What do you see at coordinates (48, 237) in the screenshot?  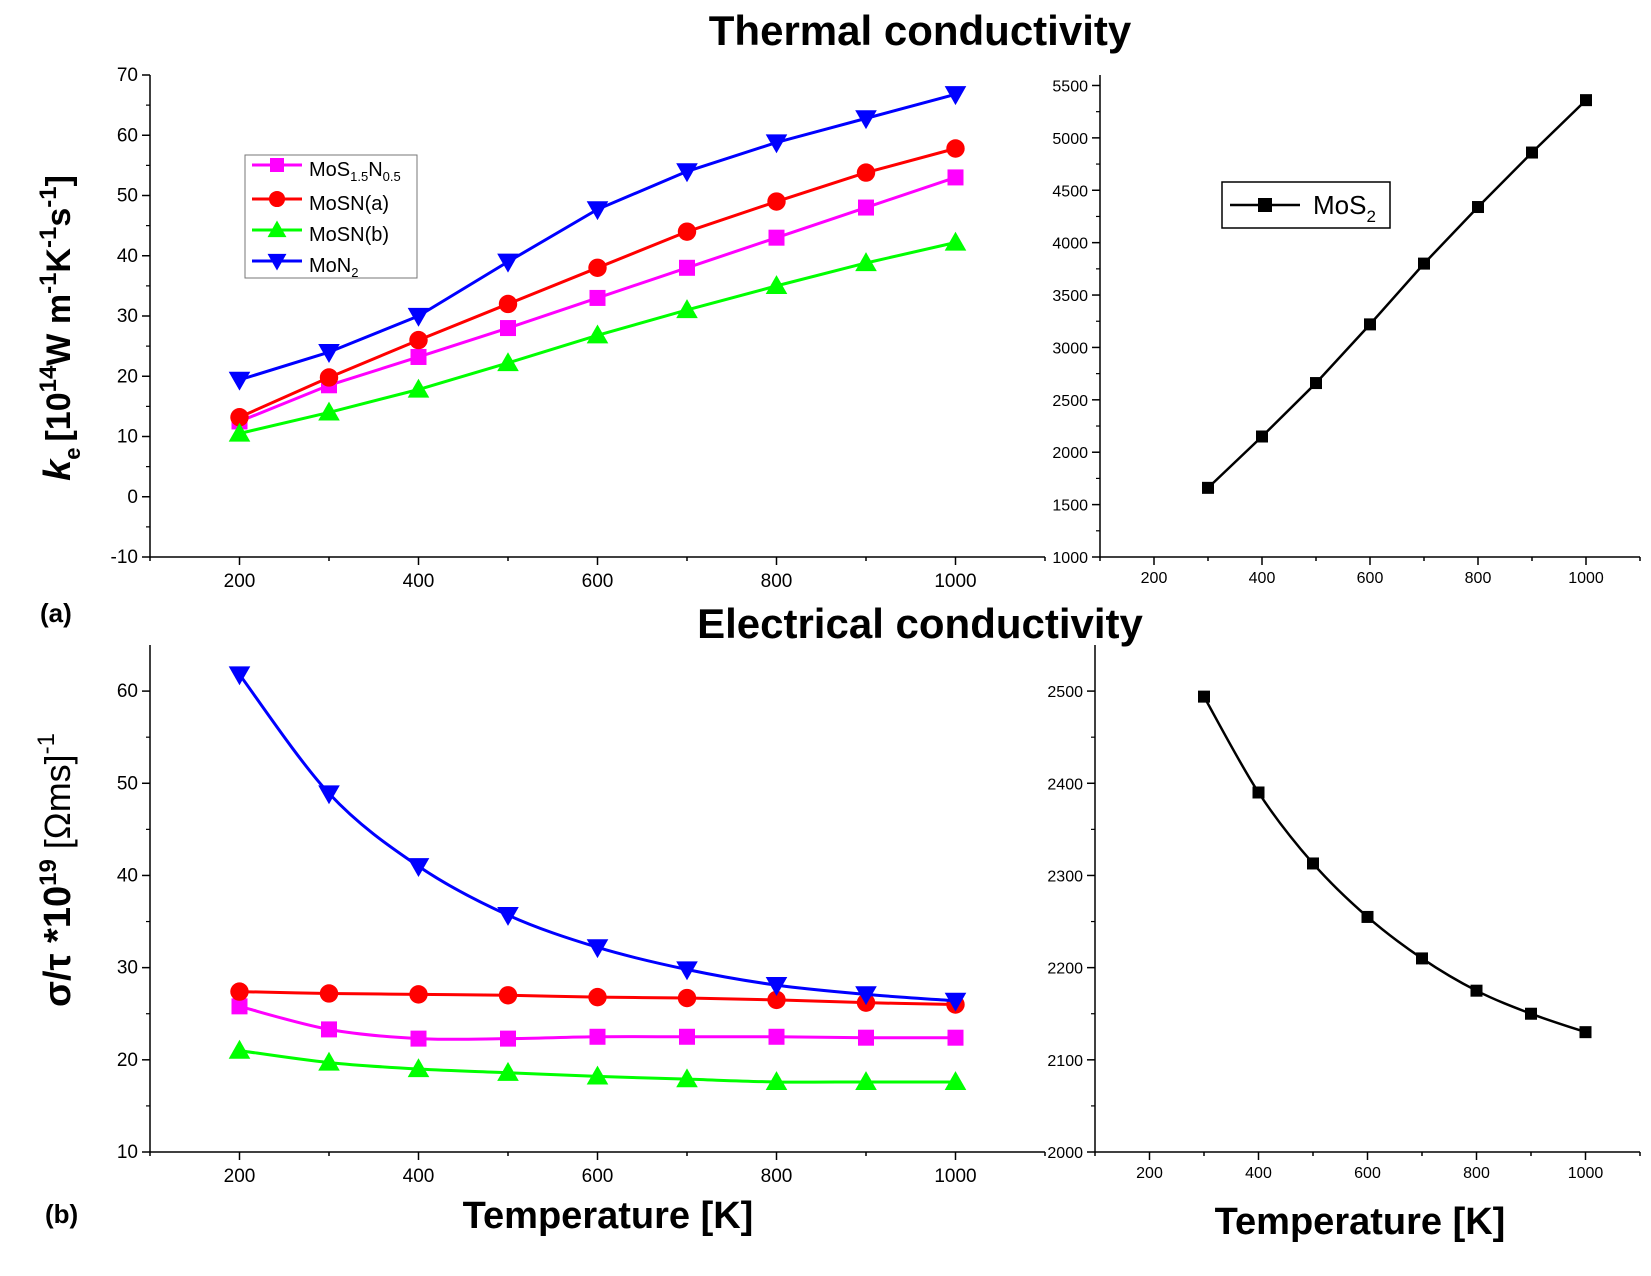 I see `ylabel-thermal-exp-b: -1` at bounding box center [48, 237].